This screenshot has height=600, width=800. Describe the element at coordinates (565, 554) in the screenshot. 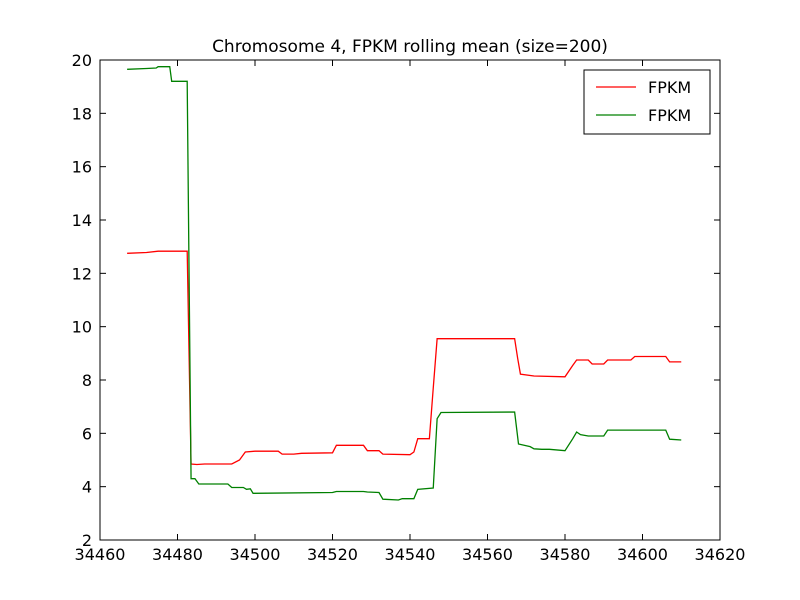

I see `x-tick-label: 34580` at that location.